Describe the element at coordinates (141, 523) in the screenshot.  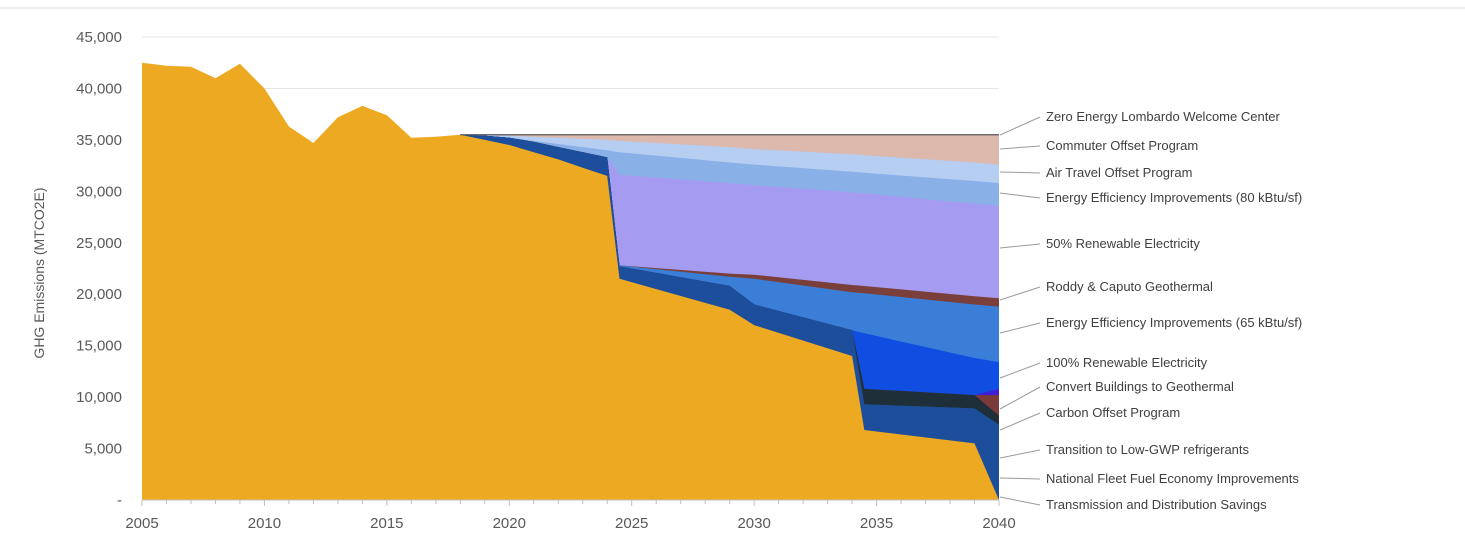
I see `x-tick-label: 2005` at that location.